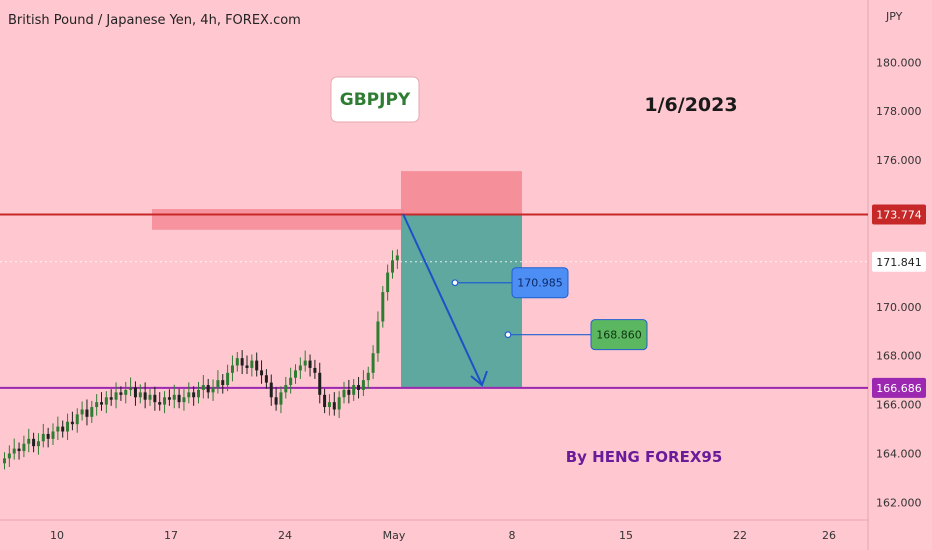 This screenshot has width=932, height=550. What do you see at coordinates (690, 105) in the screenshot?
I see `date-annotation: 1/6/2023` at bounding box center [690, 105].